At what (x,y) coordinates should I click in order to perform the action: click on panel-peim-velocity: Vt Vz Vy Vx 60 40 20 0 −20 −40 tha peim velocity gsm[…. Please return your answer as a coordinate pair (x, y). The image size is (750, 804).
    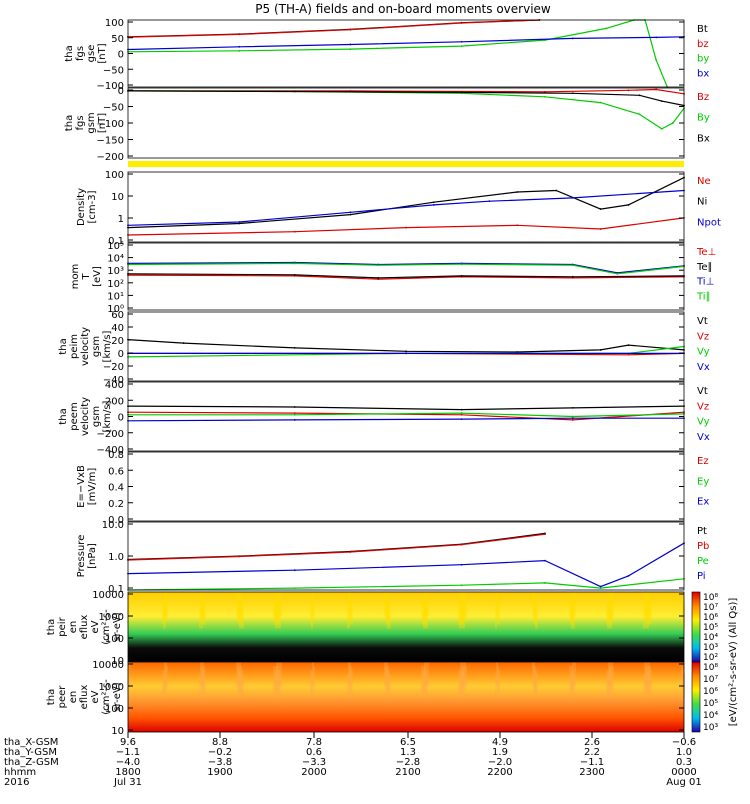
    Looking at the image, I should click on (384, 348).